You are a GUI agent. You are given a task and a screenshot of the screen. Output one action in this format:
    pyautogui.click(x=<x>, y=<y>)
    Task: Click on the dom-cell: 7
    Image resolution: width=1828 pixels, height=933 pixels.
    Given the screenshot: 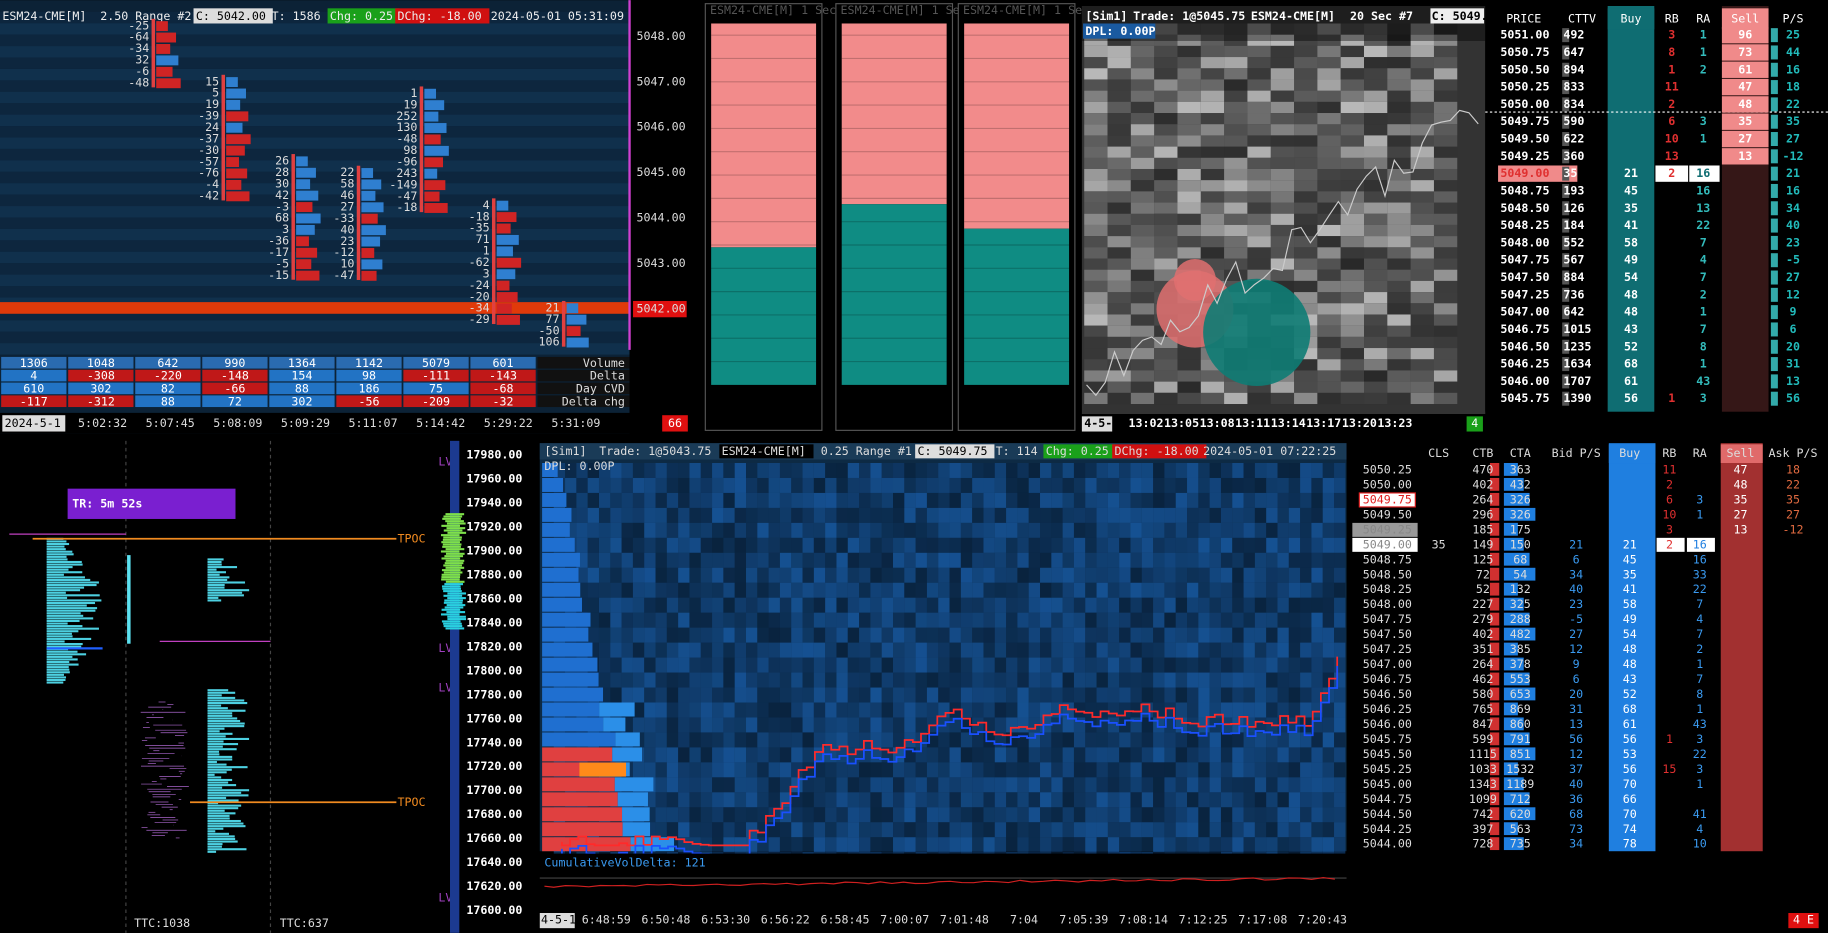 What is the action you would take?
    pyautogui.click(x=1699, y=604)
    